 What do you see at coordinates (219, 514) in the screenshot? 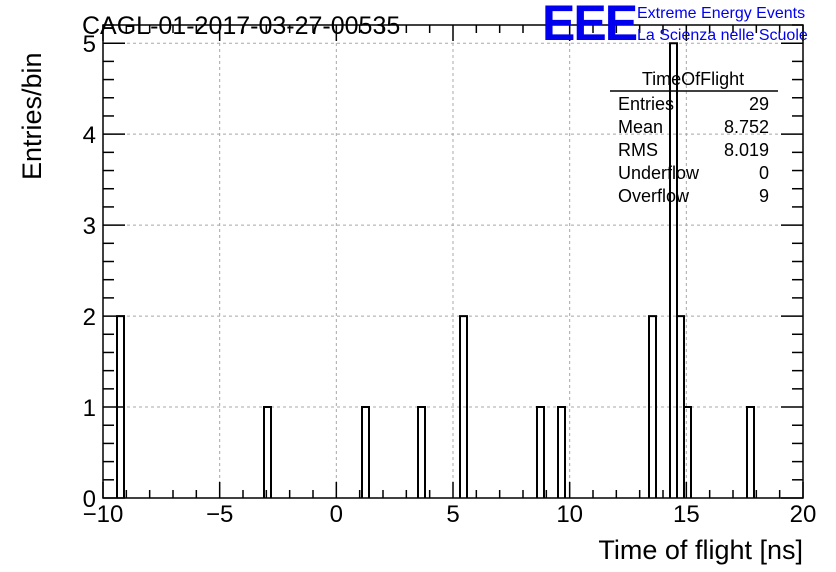
I see `x-tick-label: −5` at bounding box center [219, 514].